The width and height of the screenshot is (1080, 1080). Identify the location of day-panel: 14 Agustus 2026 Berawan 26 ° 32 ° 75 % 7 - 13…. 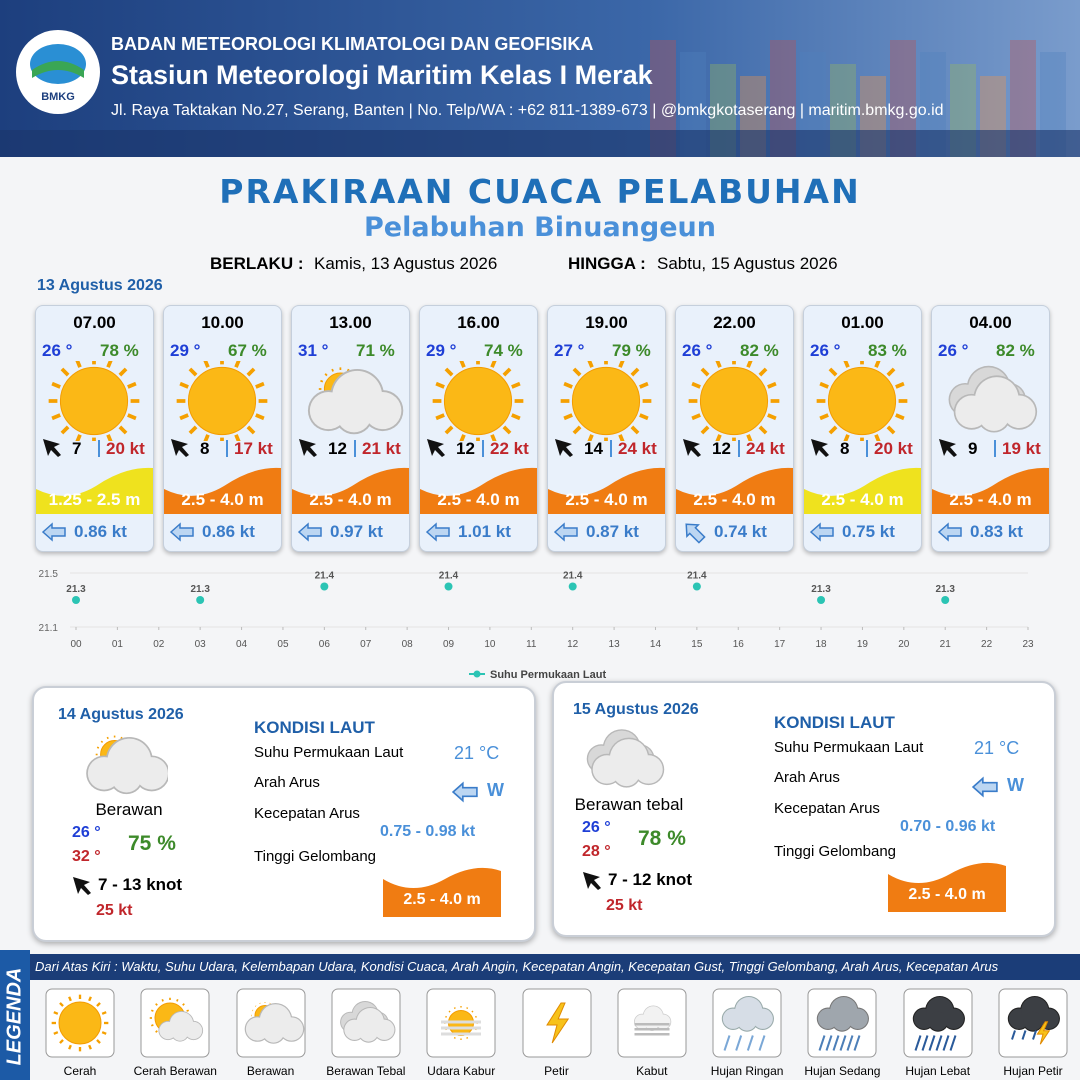
(284, 814).